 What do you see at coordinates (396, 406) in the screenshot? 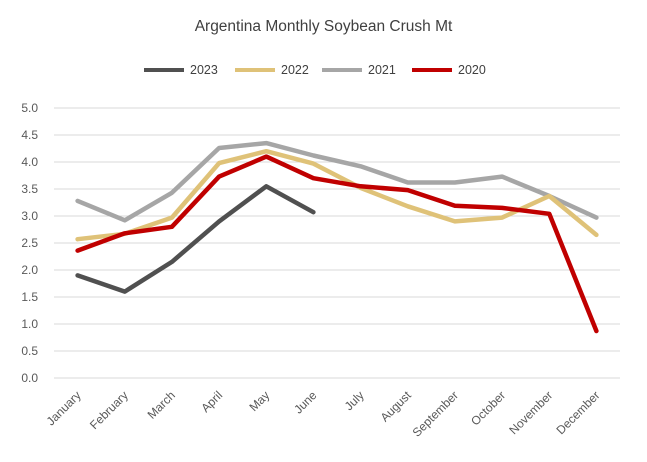
I see `x-tick-label: August` at bounding box center [396, 406].